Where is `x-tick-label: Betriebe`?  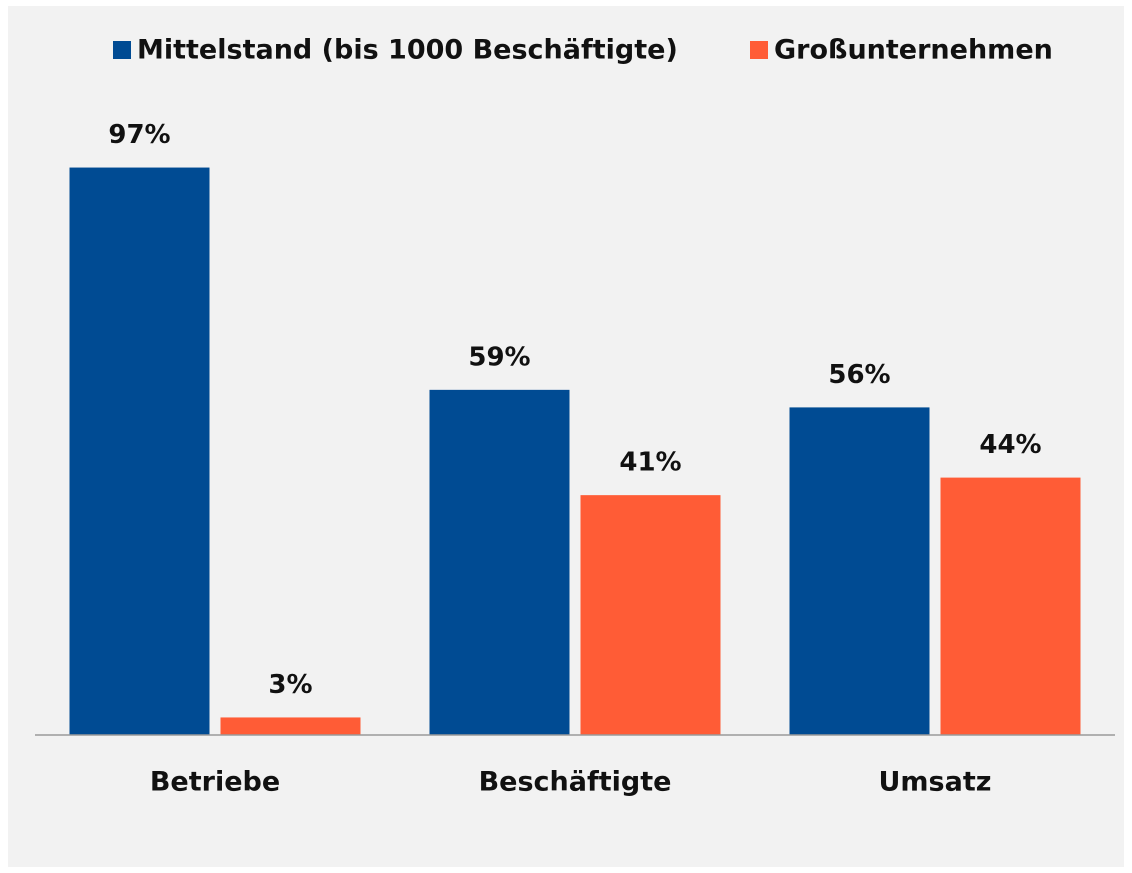 x-tick-label: Betriebe is located at coordinates (215, 782).